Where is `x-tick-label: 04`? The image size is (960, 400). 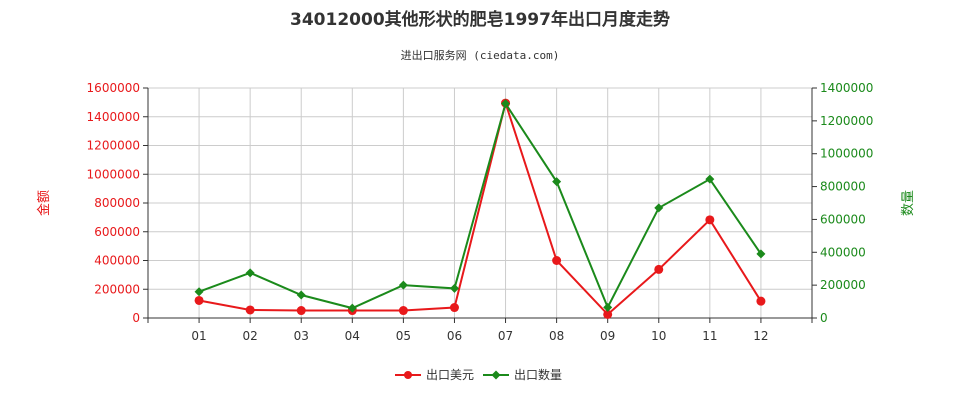
x-tick-label: 04 is located at coordinates (352, 336).